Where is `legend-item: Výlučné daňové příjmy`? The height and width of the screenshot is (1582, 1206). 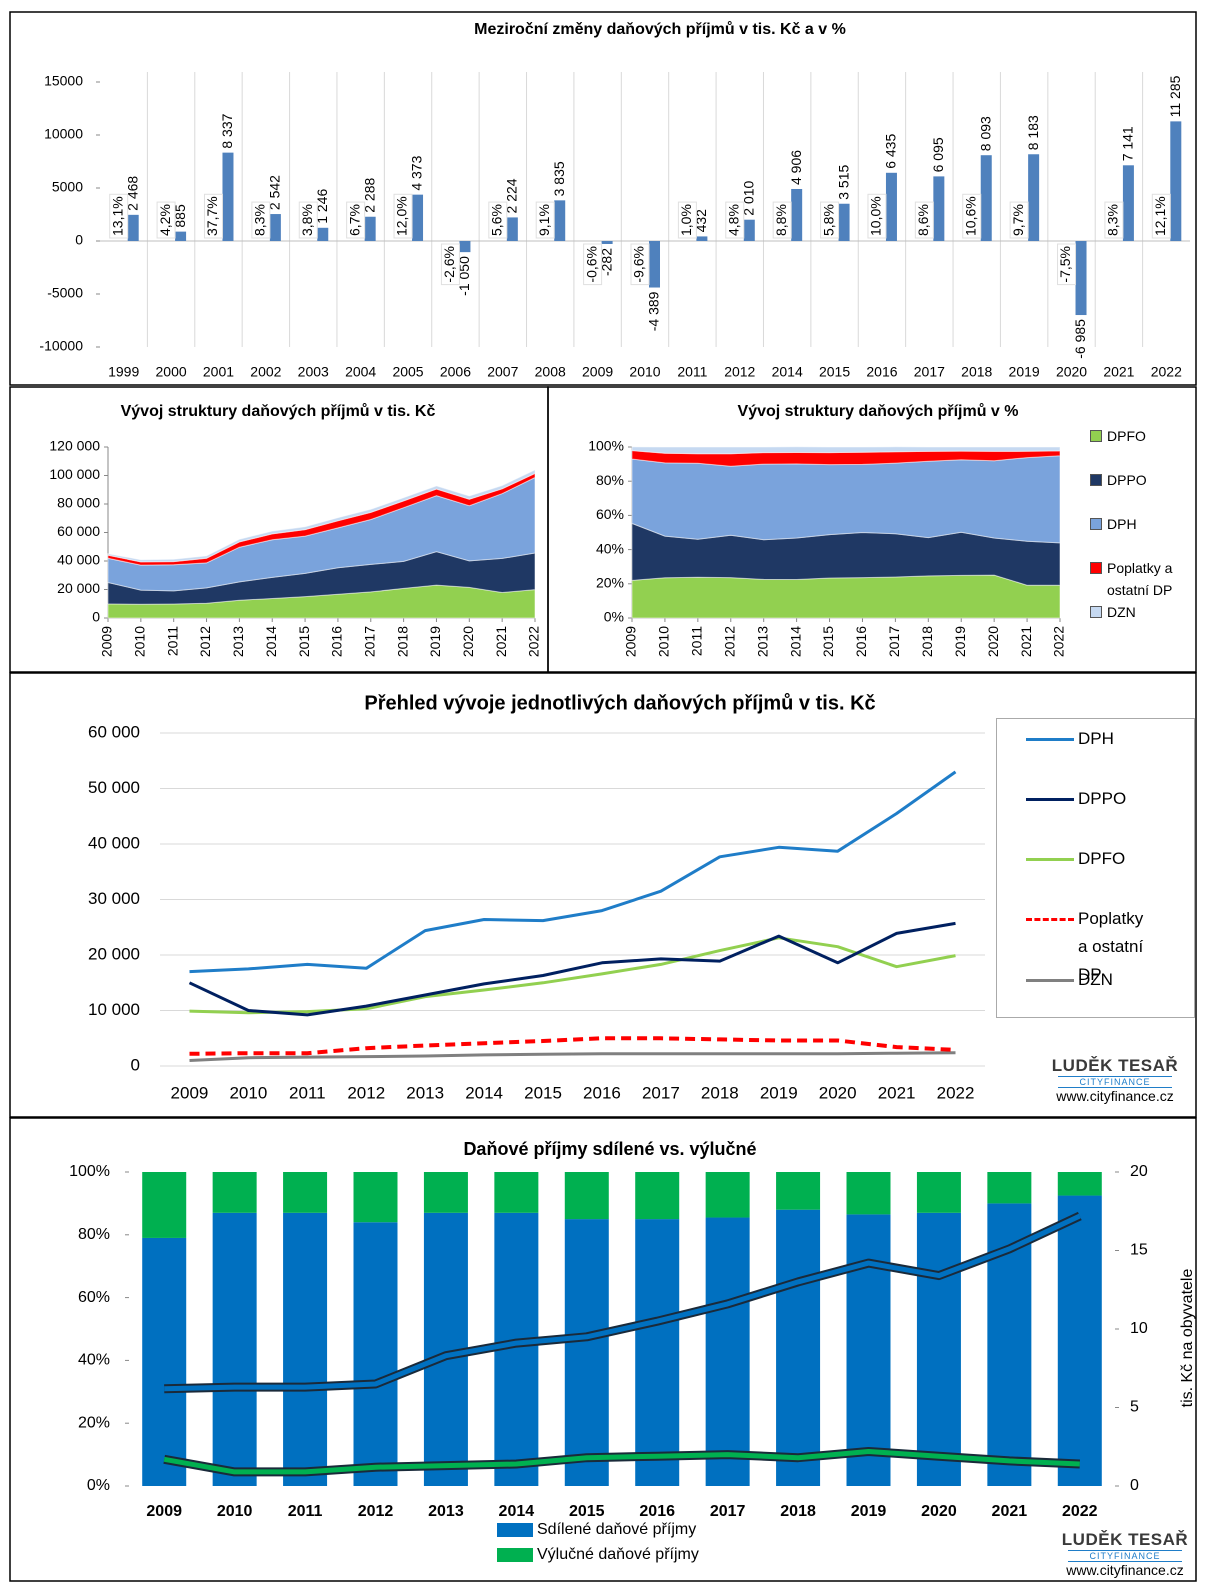
legend-item: Výlučné daňové příjmy is located at coordinates (598, 1555).